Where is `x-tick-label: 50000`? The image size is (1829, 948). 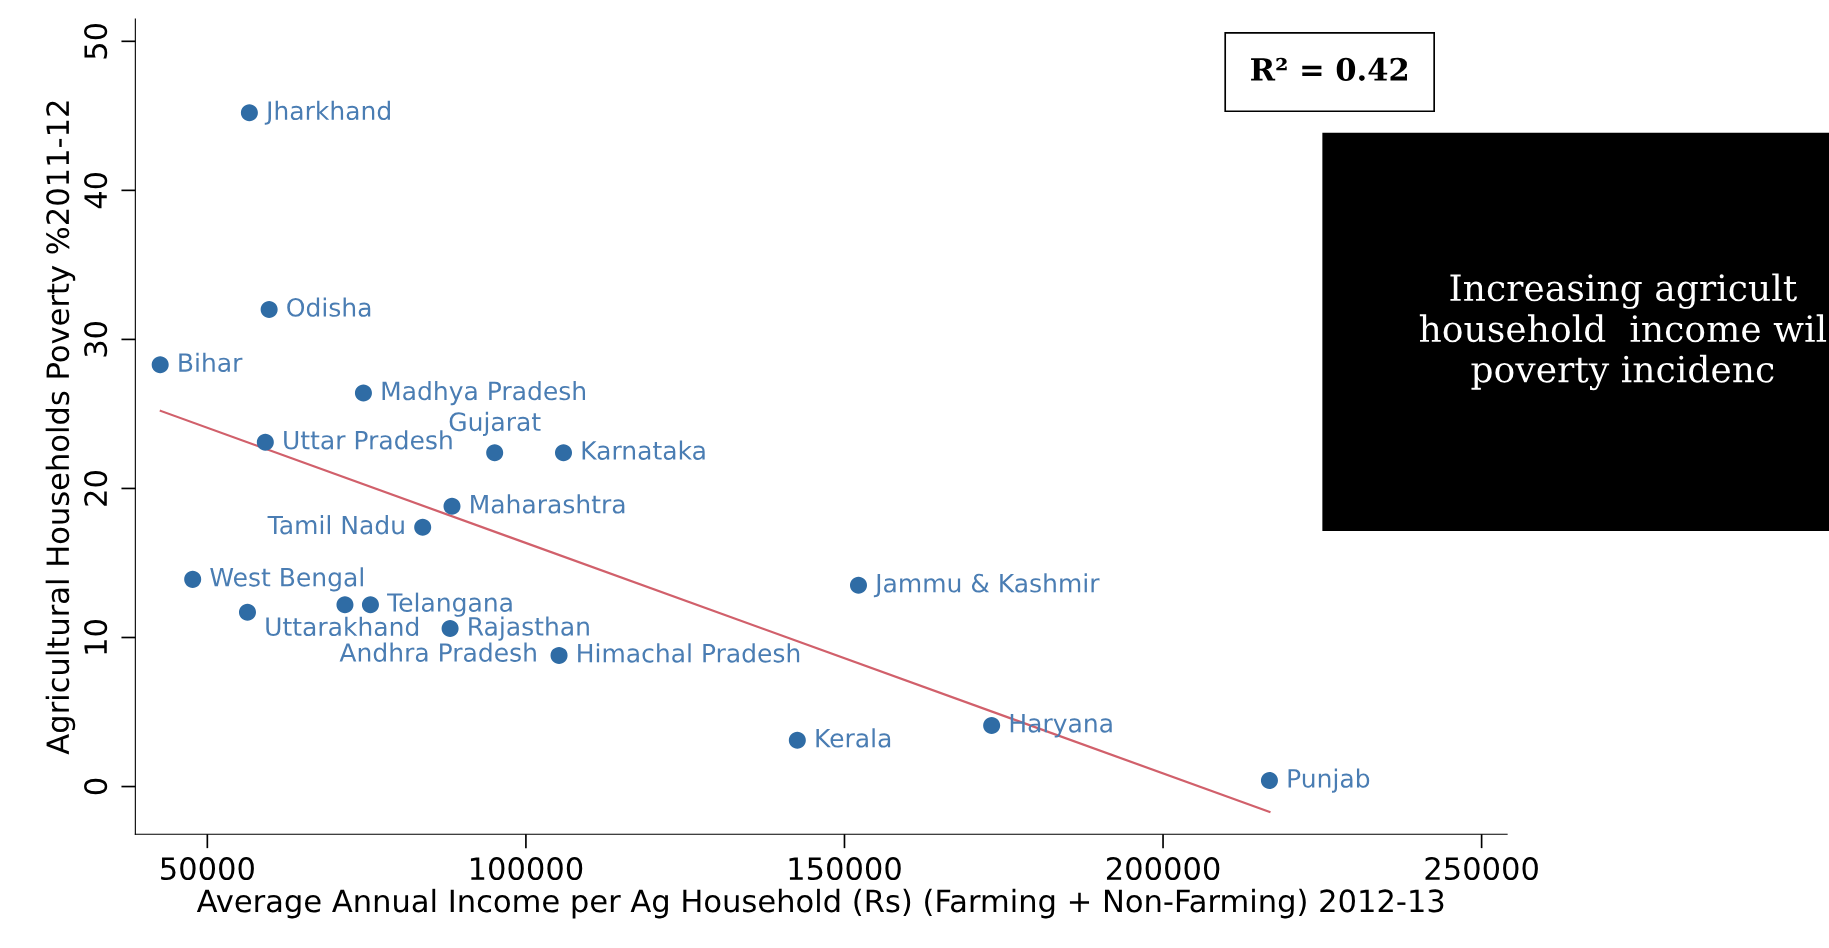 x-tick-label: 50000 is located at coordinates (207, 869).